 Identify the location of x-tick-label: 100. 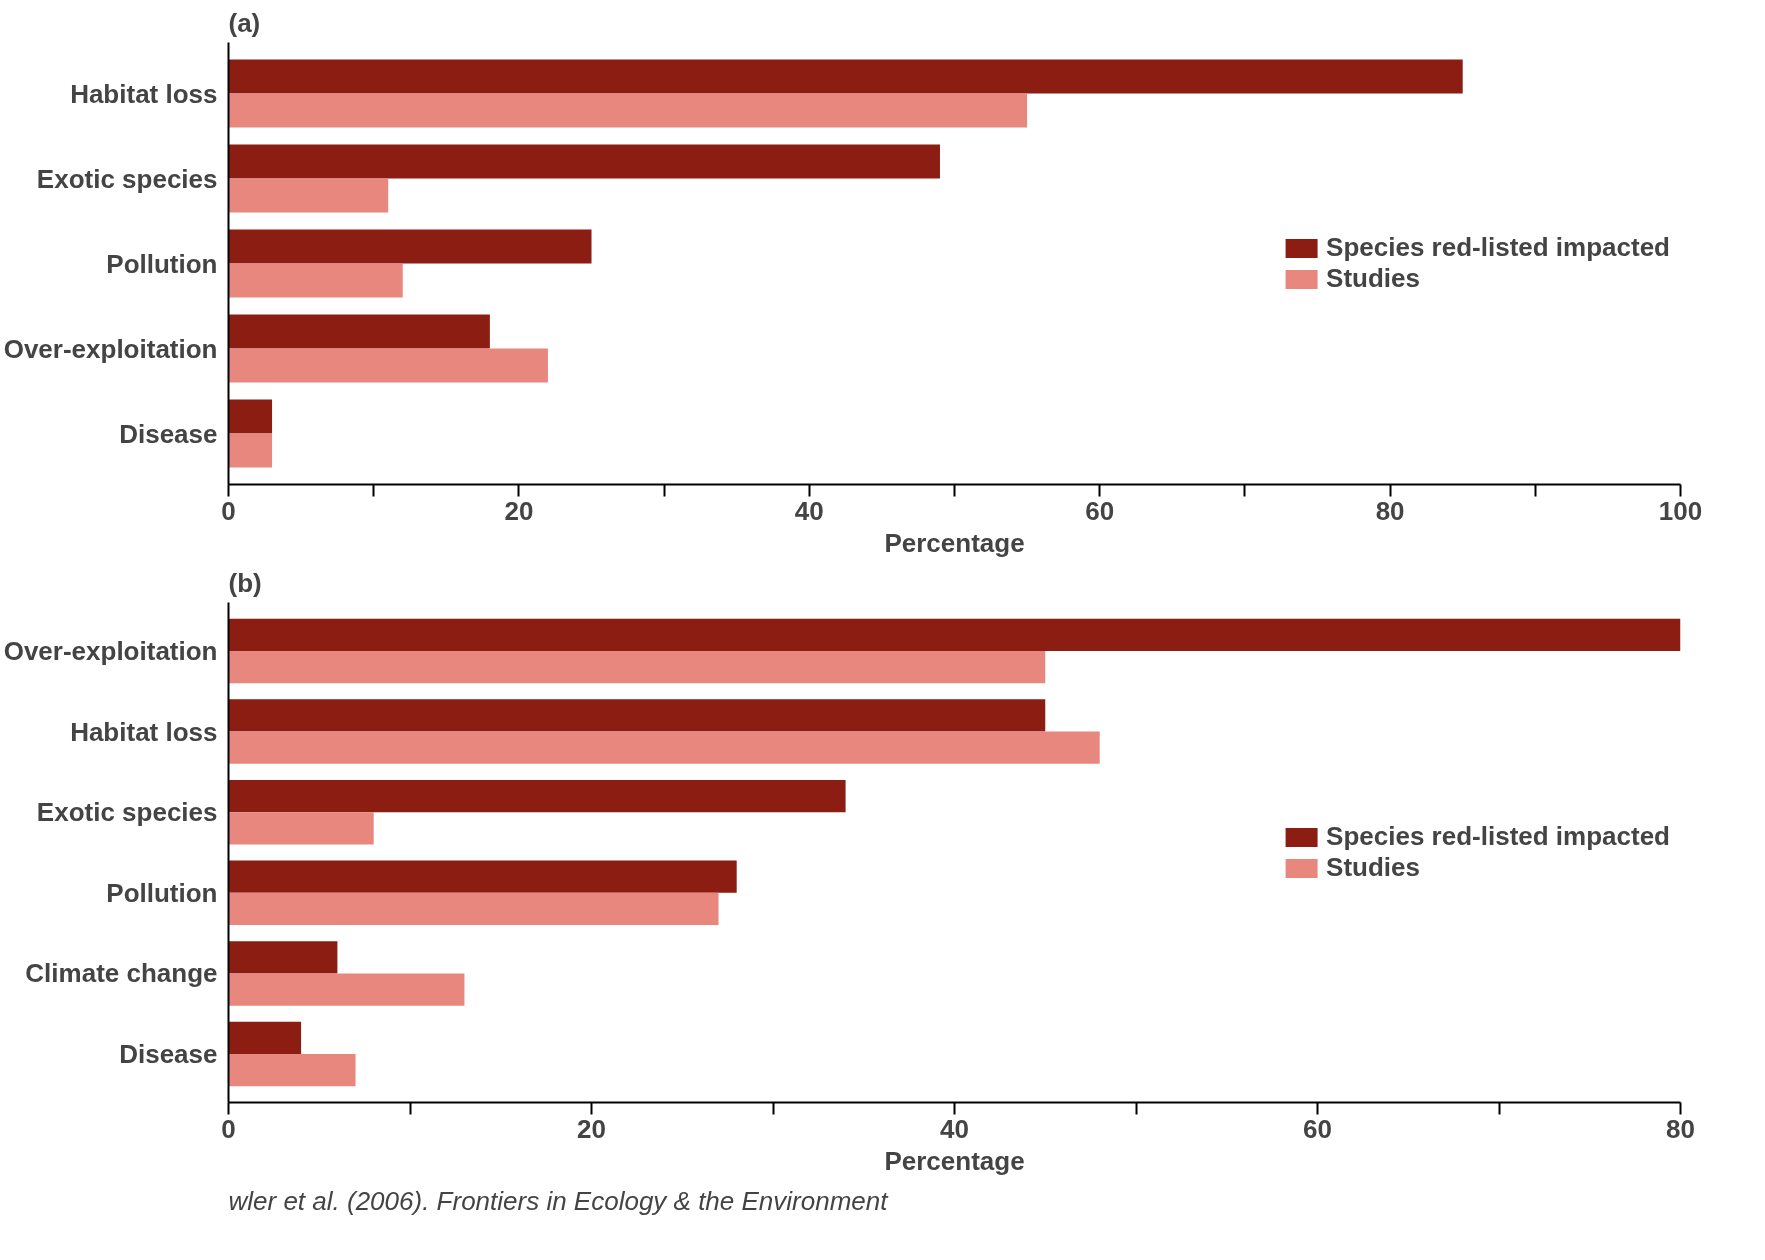
(1680, 510).